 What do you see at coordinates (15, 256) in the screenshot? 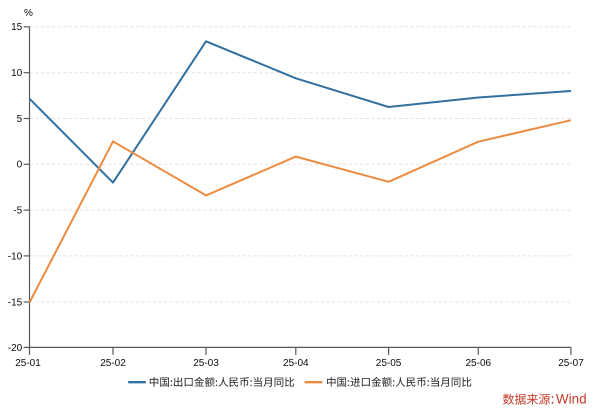
I see `svg-text: -10` at bounding box center [15, 256].